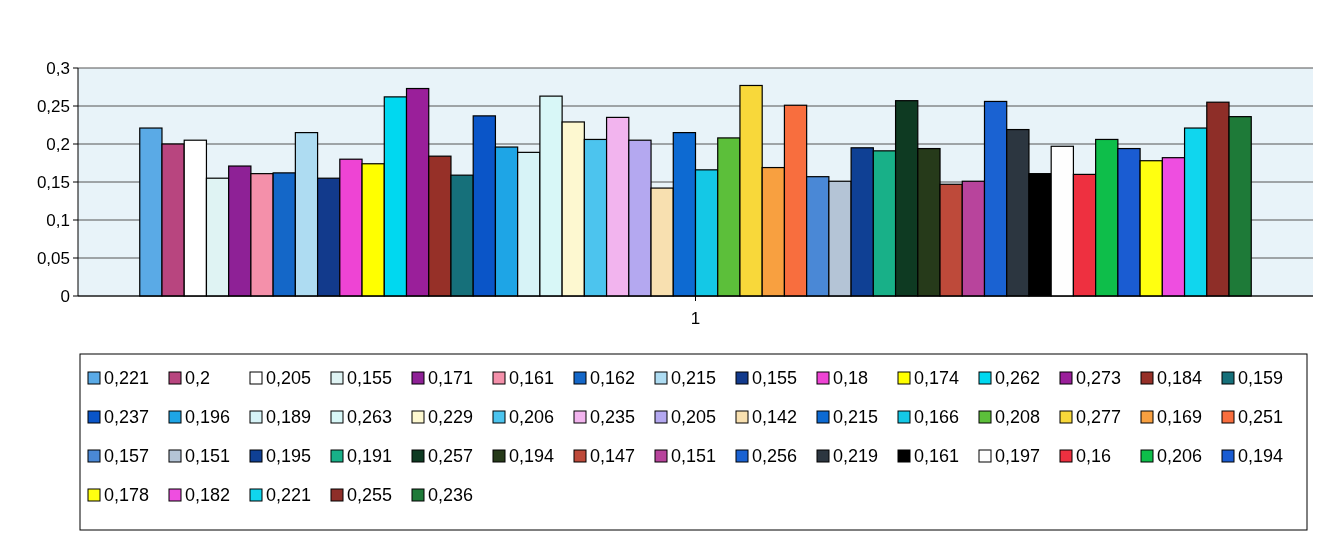 The image size is (1341, 549). What do you see at coordinates (208, 495) in the screenshot?
I see `legend-label: 0,182` at bounding box center [208, 495].